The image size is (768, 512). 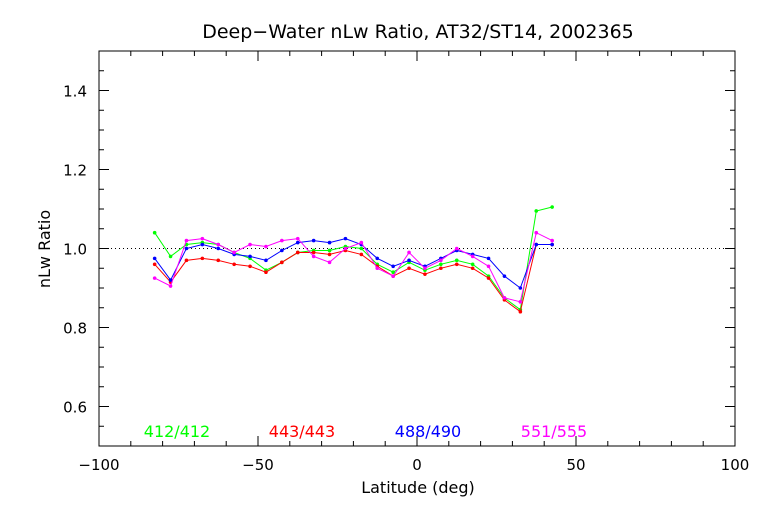 What do you see at coordinates (177, 431) in the screenshot?
I see `legend-entry: 412/412` at bounding box center [177, 431].